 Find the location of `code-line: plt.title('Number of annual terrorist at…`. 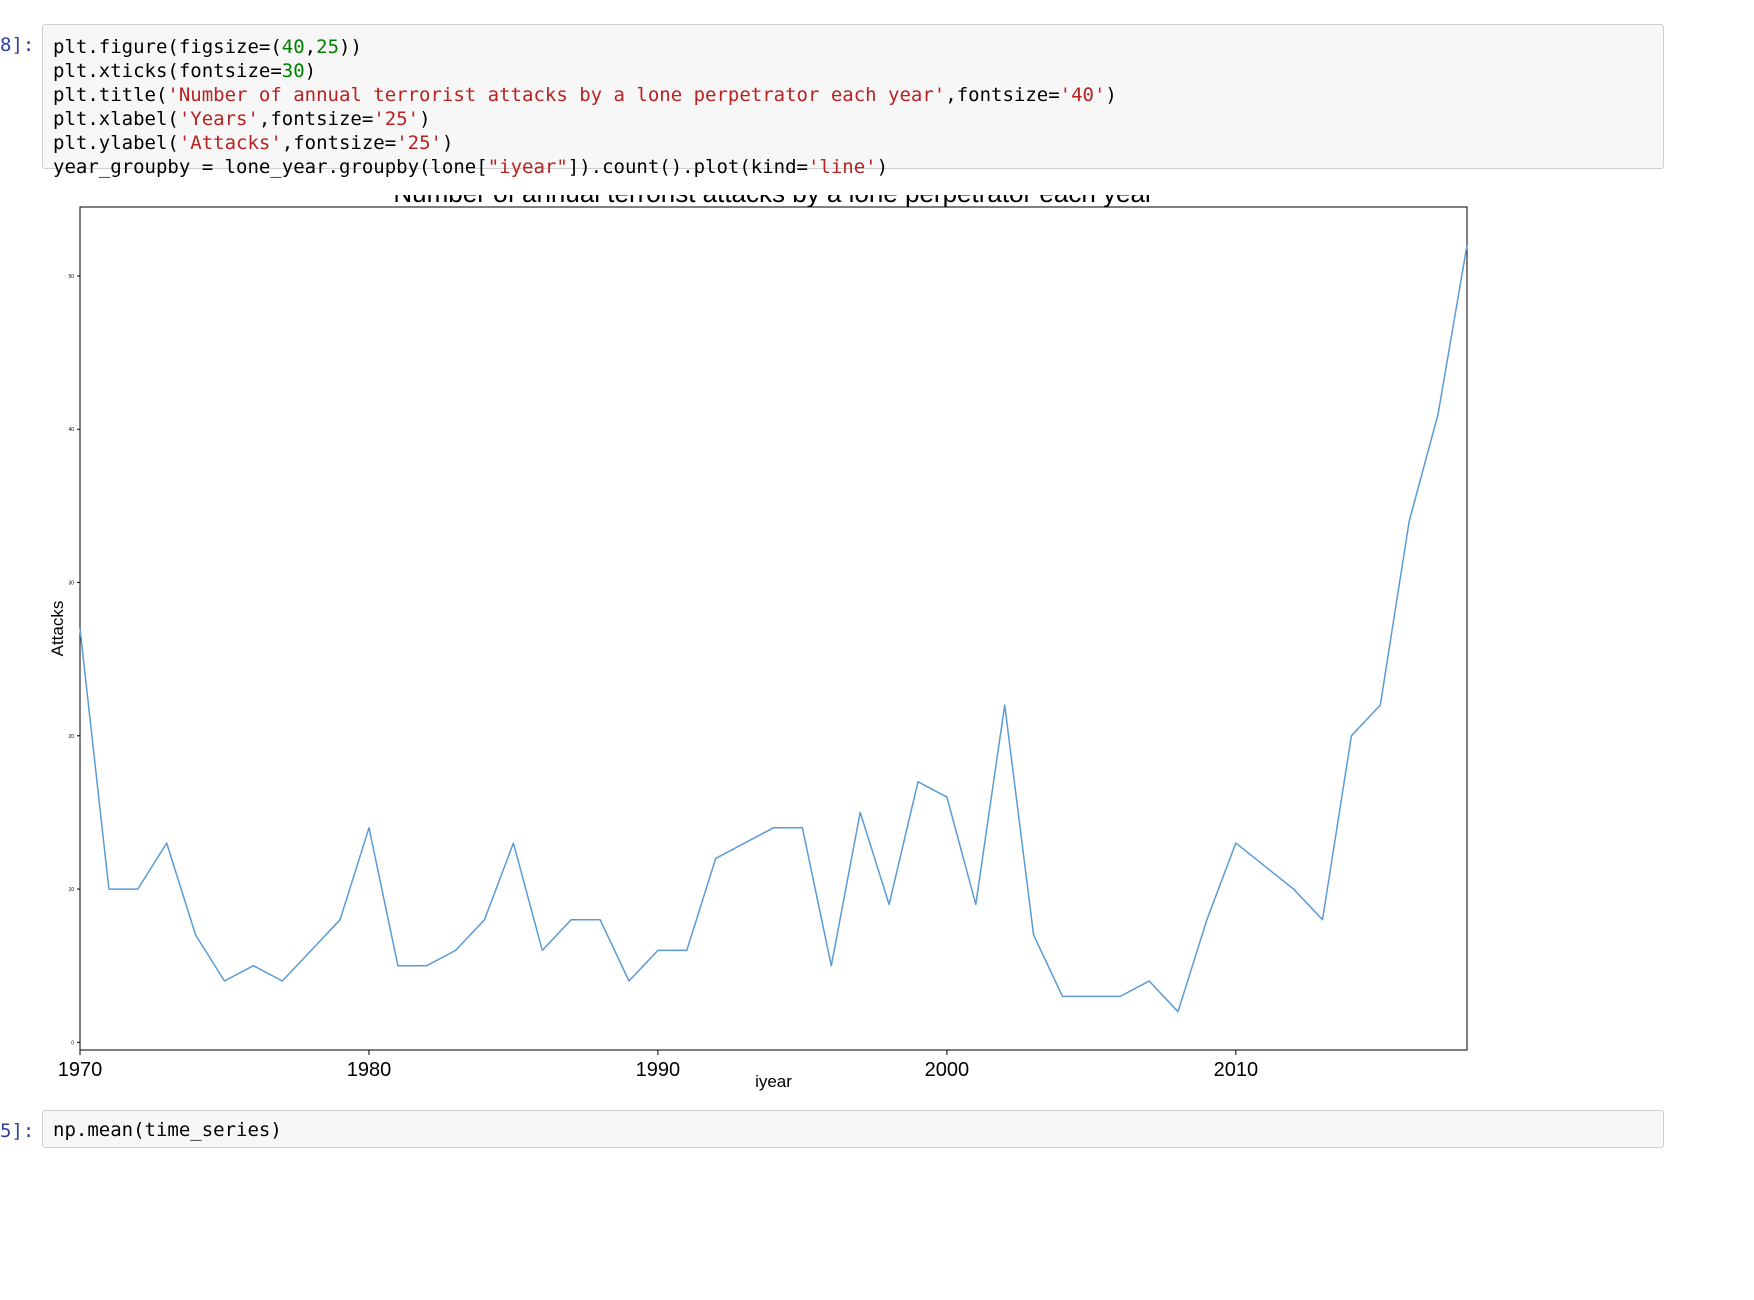

code-line: plt.title('Number of annual terrorist at… is located at coordinates (585, 95).